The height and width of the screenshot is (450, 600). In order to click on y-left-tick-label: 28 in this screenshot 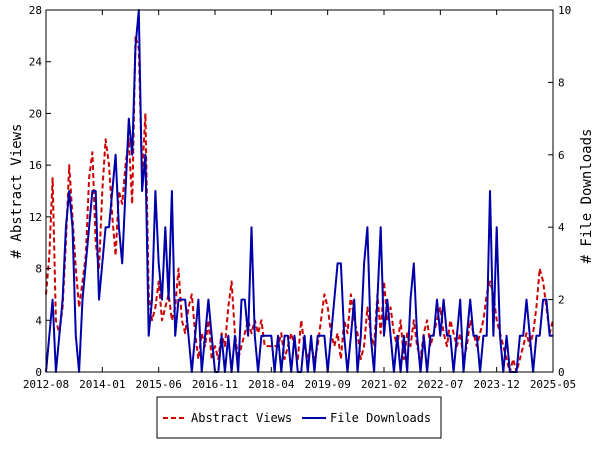, I will do `click(35, 10)`.